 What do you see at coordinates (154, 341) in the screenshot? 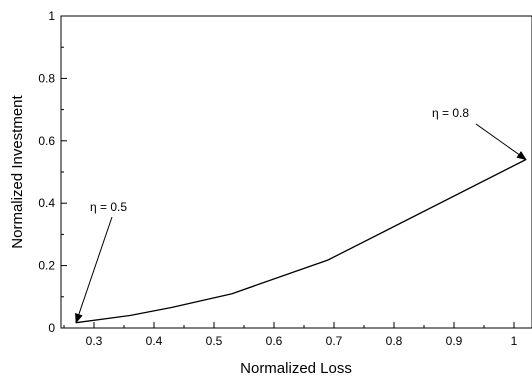
I see `x-tick-label: 0.4` at bounding box center [154, 341].